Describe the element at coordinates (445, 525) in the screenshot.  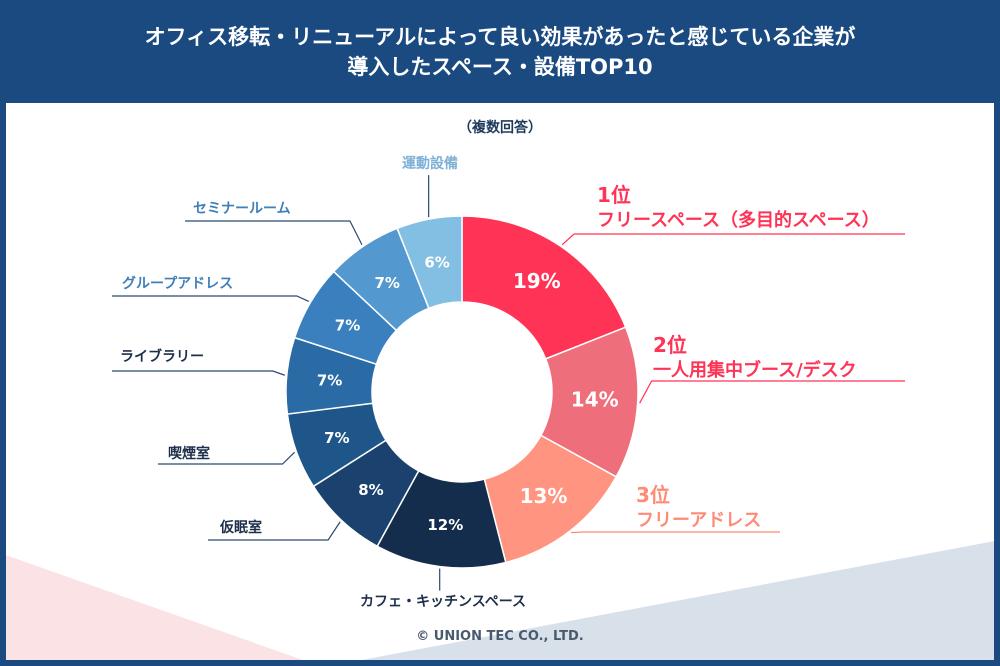
I see `slice-4-value-label: 12%` at that location.